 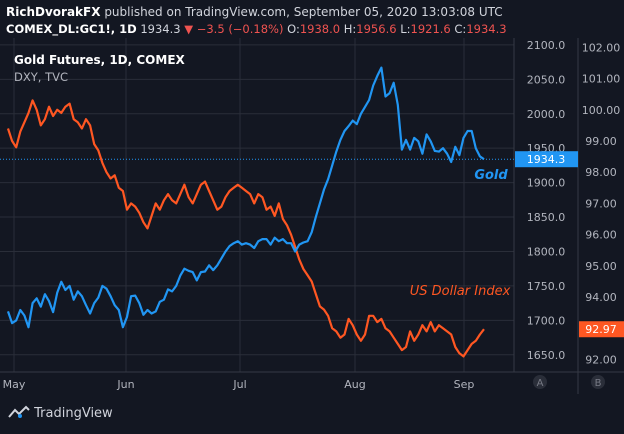 What do you see at coordinates (601, 266) in the screenshot?
I see `dxy-axis-tick: 95.00` at bounding box center [601, 266].